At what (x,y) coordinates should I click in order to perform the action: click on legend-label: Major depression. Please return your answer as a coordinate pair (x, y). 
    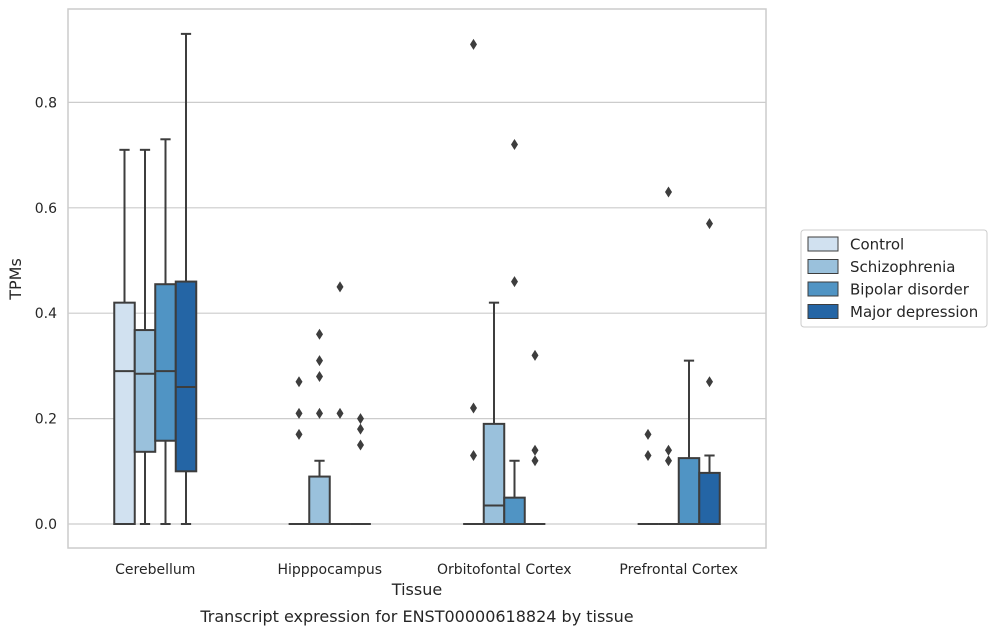
    Looking at the image, I should click on (914, 312).